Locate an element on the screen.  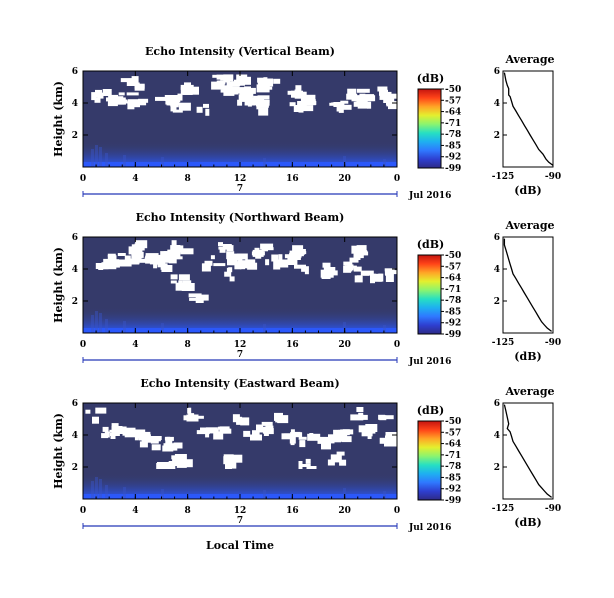
colorbar-tick-label: -71 is located at coordinates (453, 456).